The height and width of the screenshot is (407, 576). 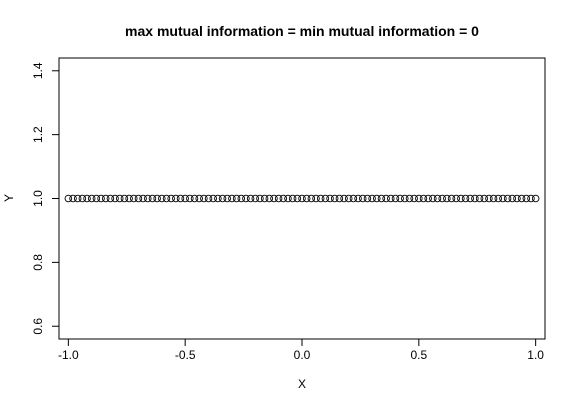 I want to click on x-tick-label: 0.5, so click(x=418, y=355).